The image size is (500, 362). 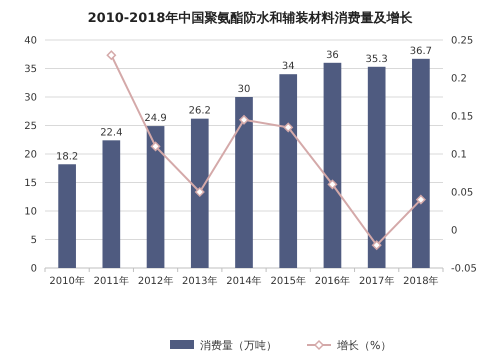 What do you see at coordinates (30, 155) in the screenshot?
I see `y-tick-label: 20` at bounding box center [30, 155].